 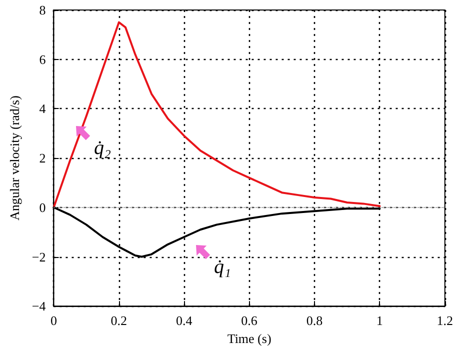 I want to click on x-tick-label: 0.6, so click(x=249, y=320).